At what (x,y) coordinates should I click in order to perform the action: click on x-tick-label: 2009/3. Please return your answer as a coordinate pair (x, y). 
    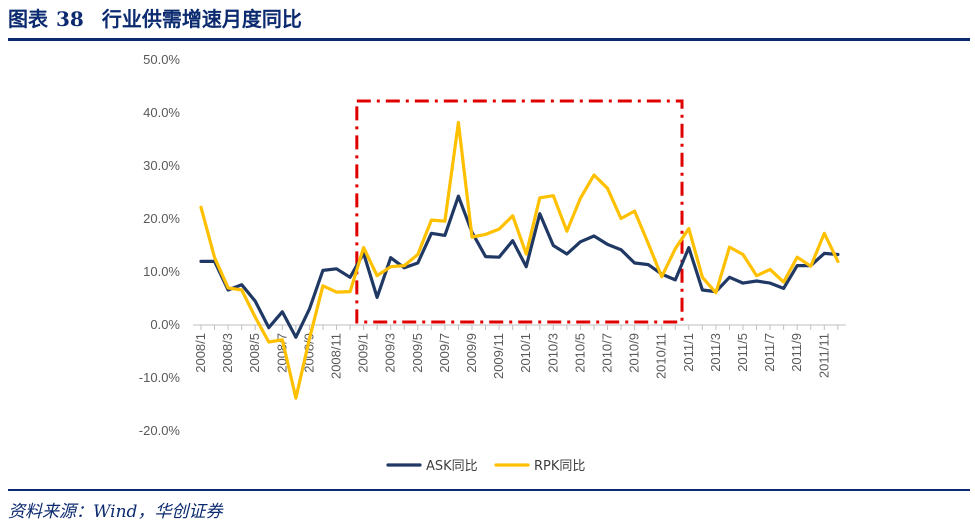
    Looking at the image, I should click on (390, 353).